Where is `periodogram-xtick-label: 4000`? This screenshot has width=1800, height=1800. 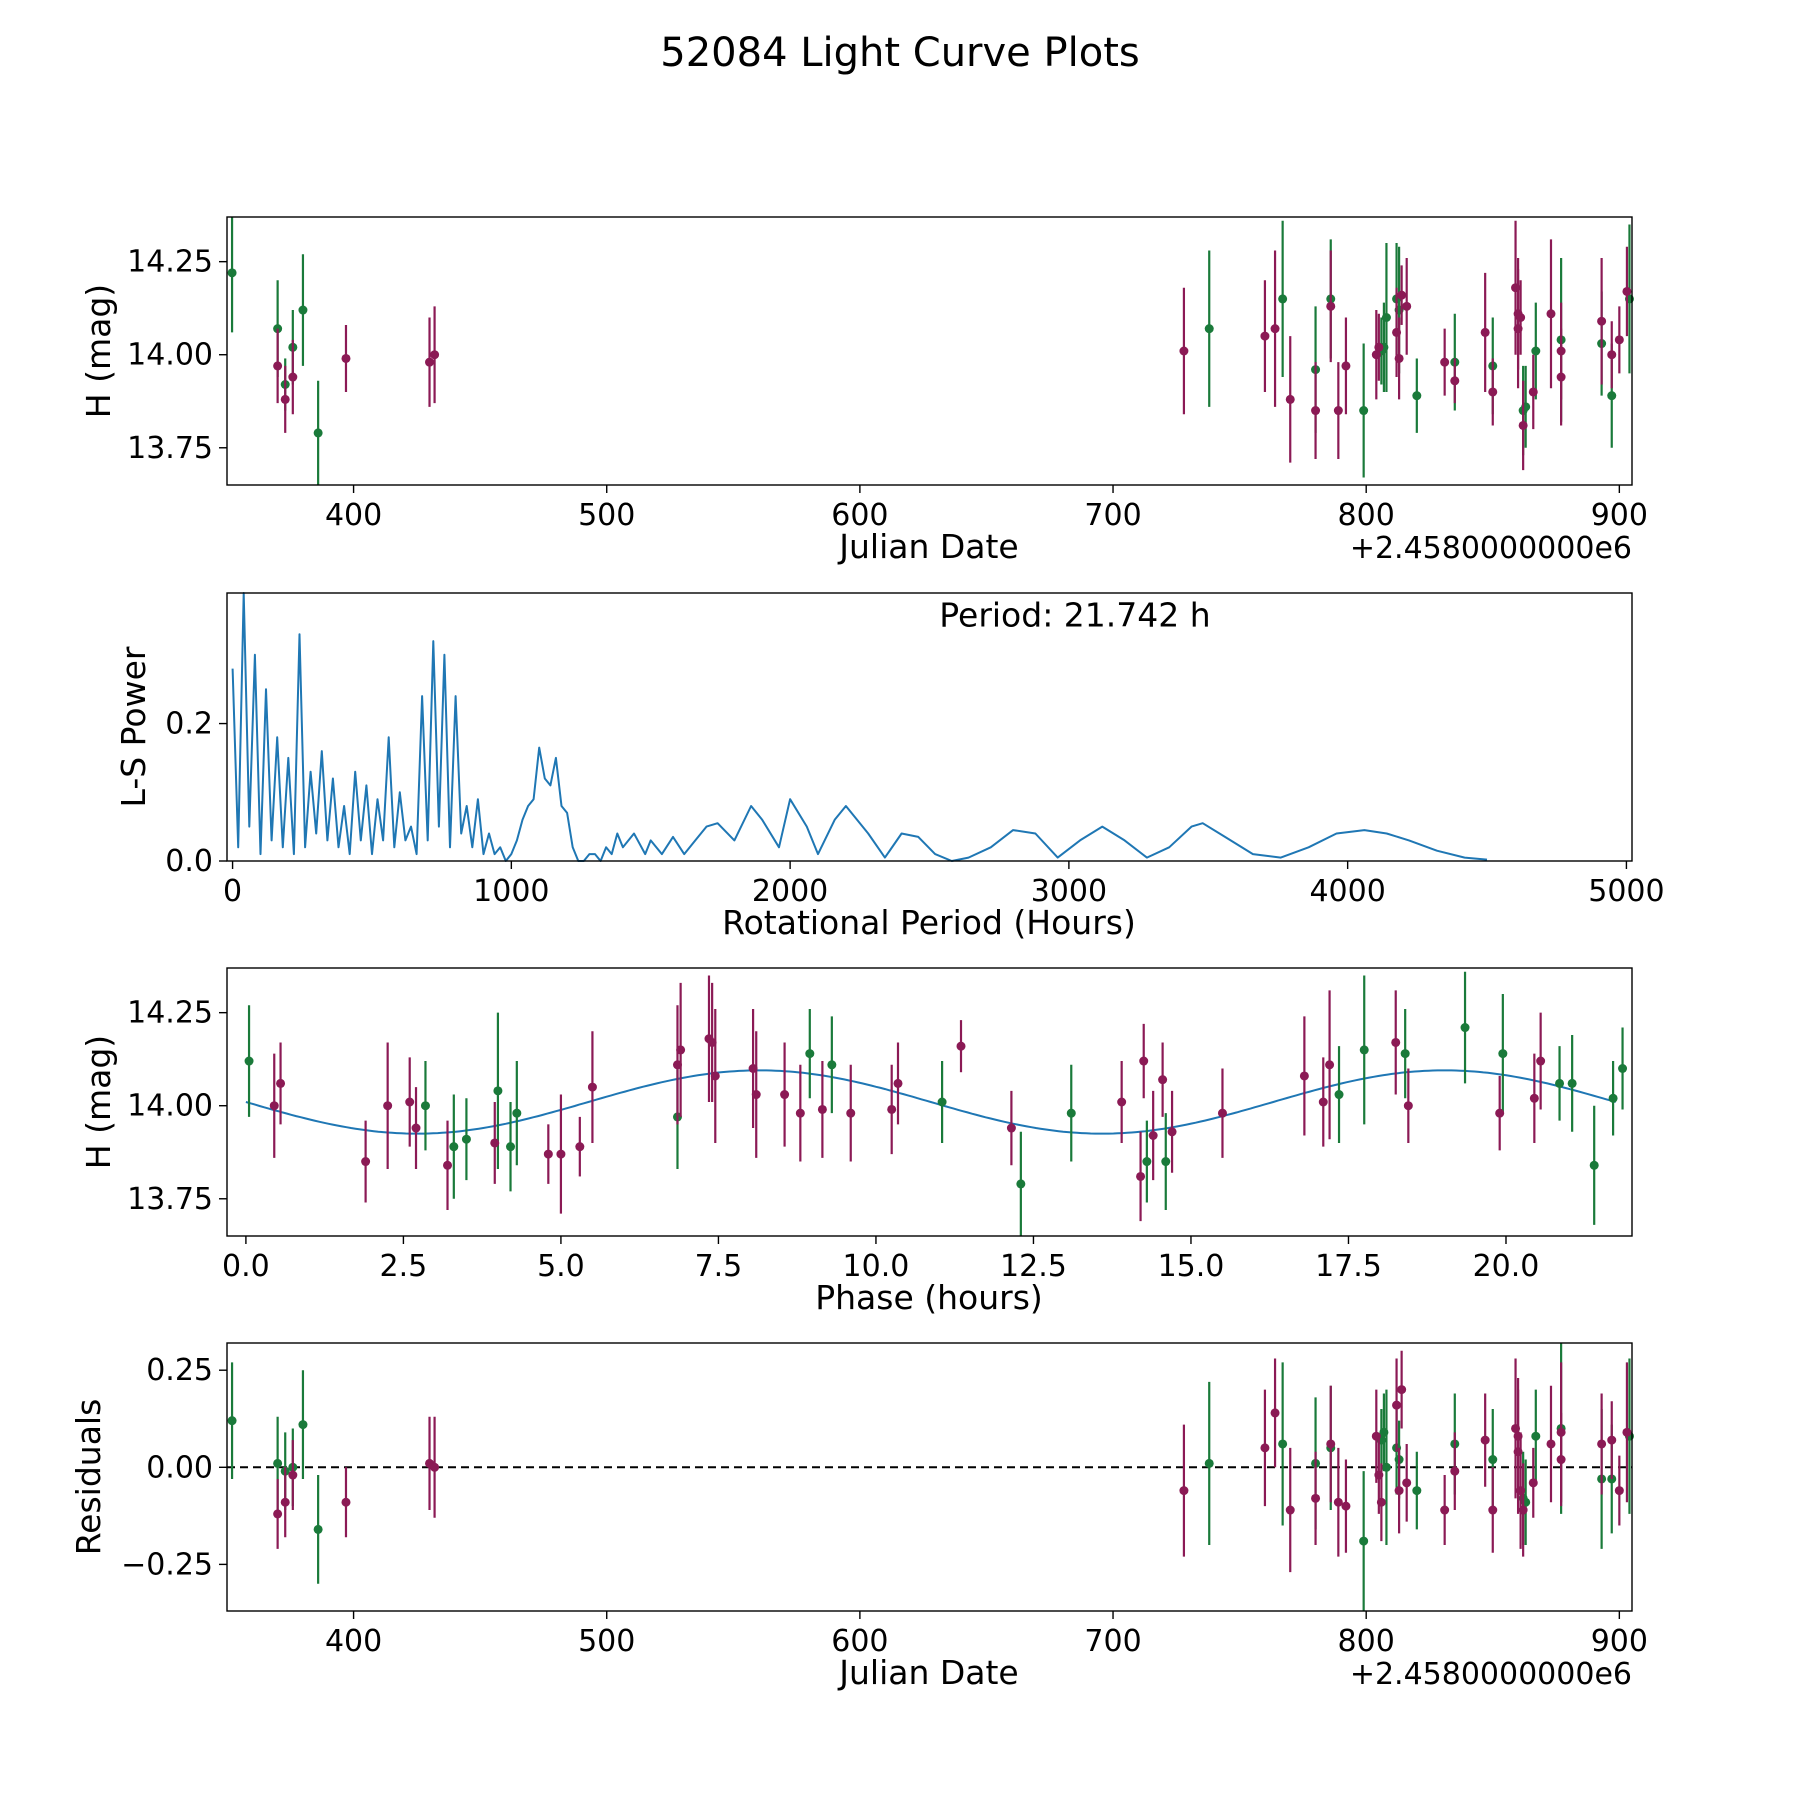
periodogram-xtick-label: 4000 is located at coordinates (1347, 891).